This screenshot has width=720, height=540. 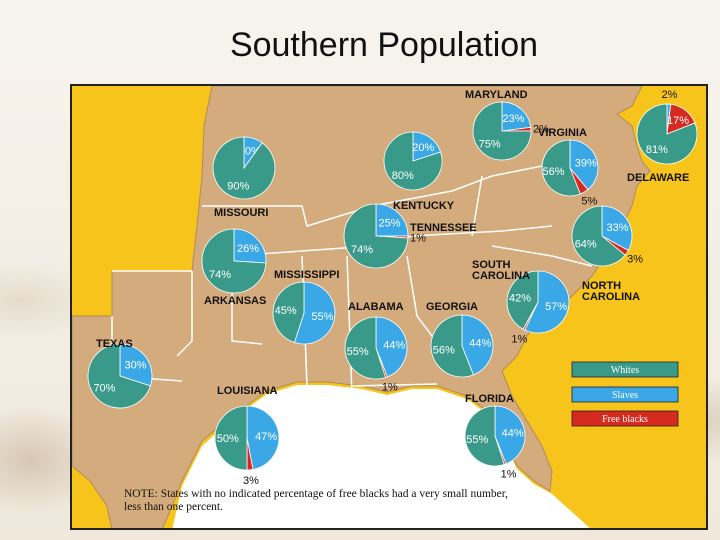 What do you see at coordinates (362, 250) in the screenshot?
I see `tennessee-whites-pct: 74%` at bounding box center [362, 250].